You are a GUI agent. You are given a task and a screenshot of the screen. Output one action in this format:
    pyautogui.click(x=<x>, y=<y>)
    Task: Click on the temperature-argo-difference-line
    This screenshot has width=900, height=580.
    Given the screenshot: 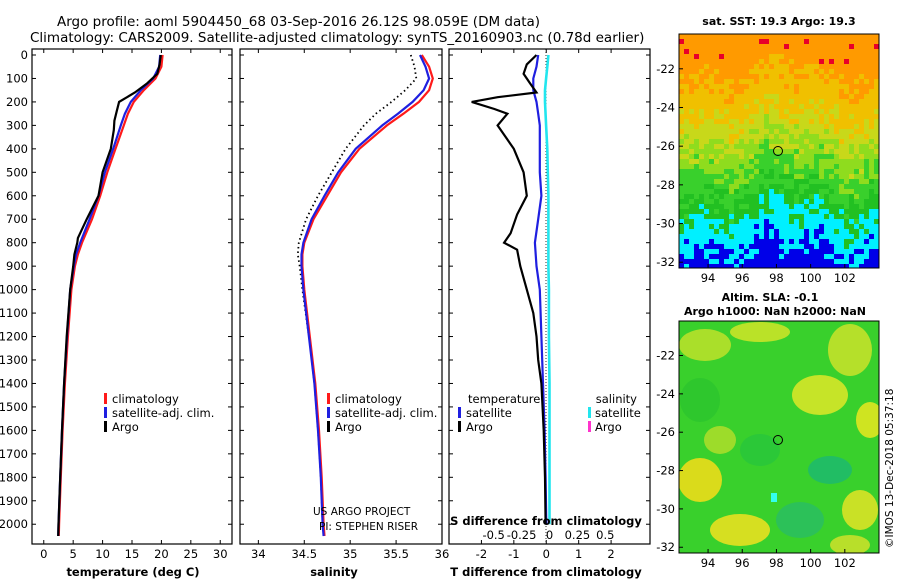 What is the action you would take?
    pyautogui.click(x=509, y=289)
    